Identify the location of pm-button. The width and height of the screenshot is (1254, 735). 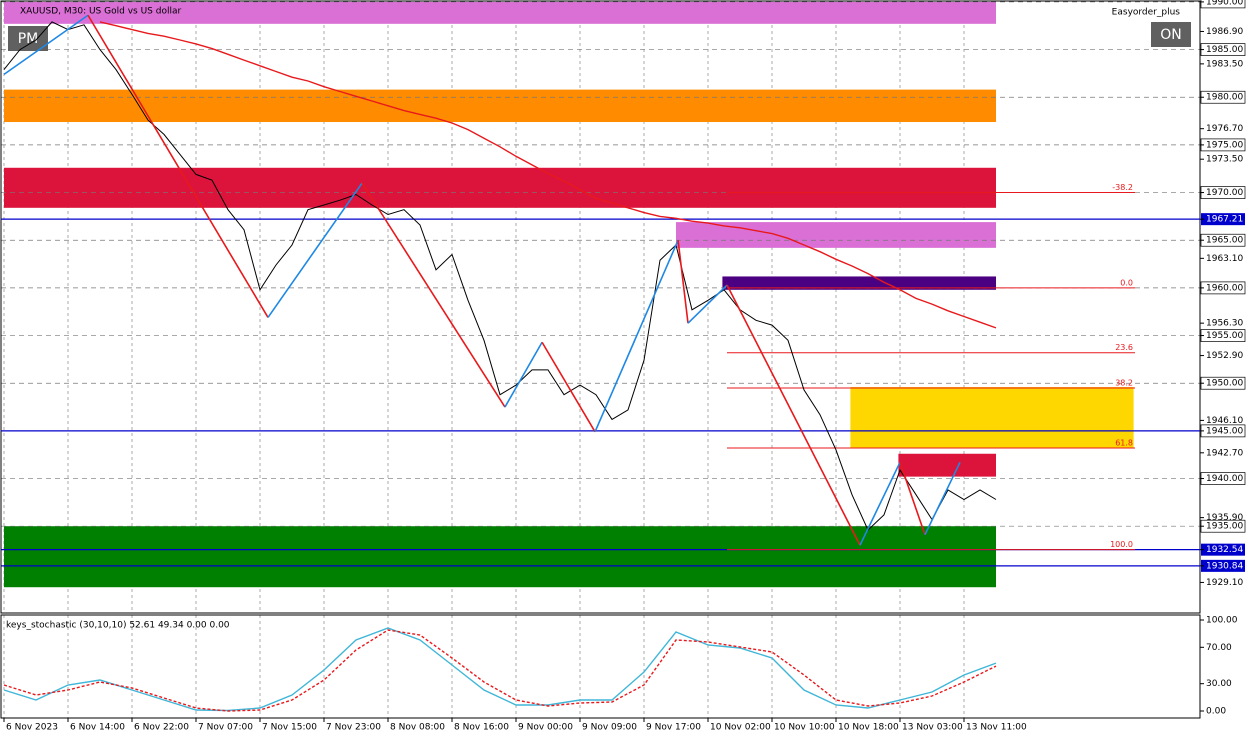
(28, 38).